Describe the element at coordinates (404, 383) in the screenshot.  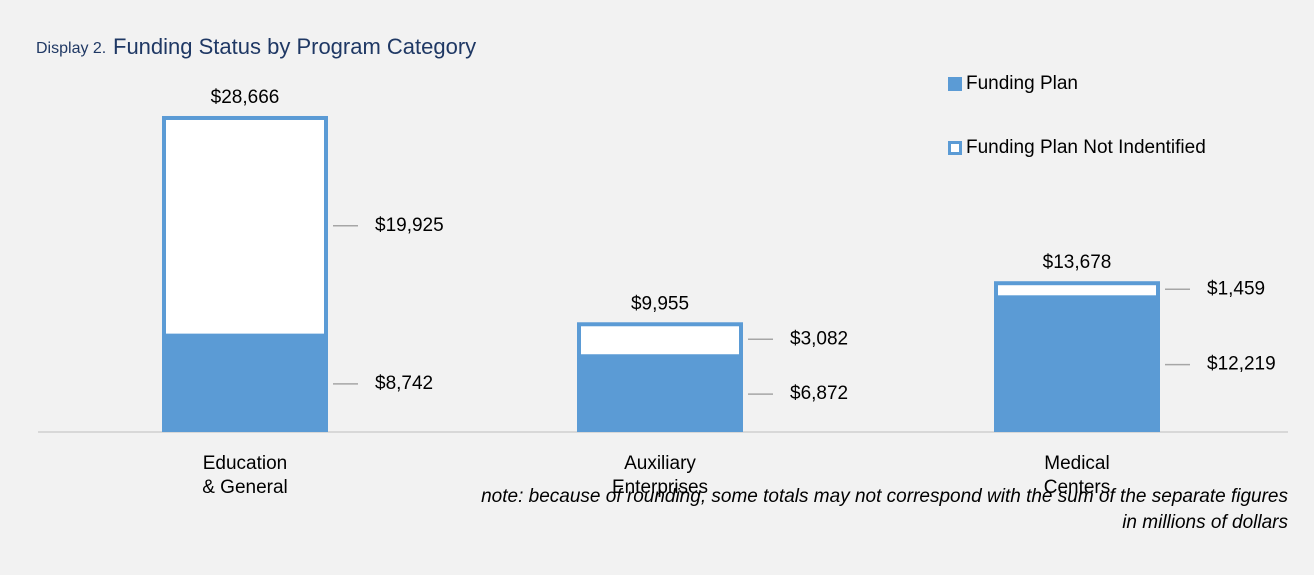
I see `data-label: $8,742` at that location.